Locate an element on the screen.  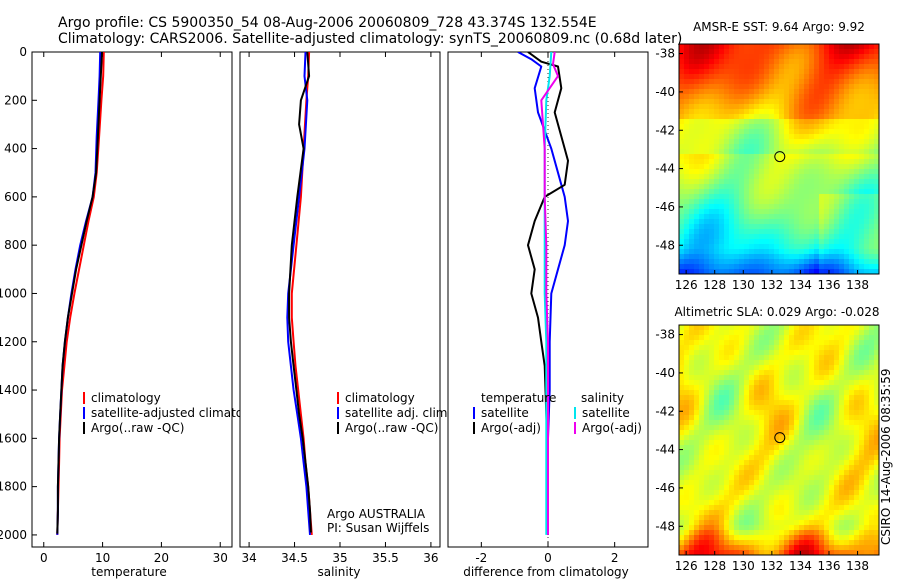
sla-map-axes: 126 128 130 132 134 136 138-38-40-42-44-46-48 is located at coordinates (762, 450).